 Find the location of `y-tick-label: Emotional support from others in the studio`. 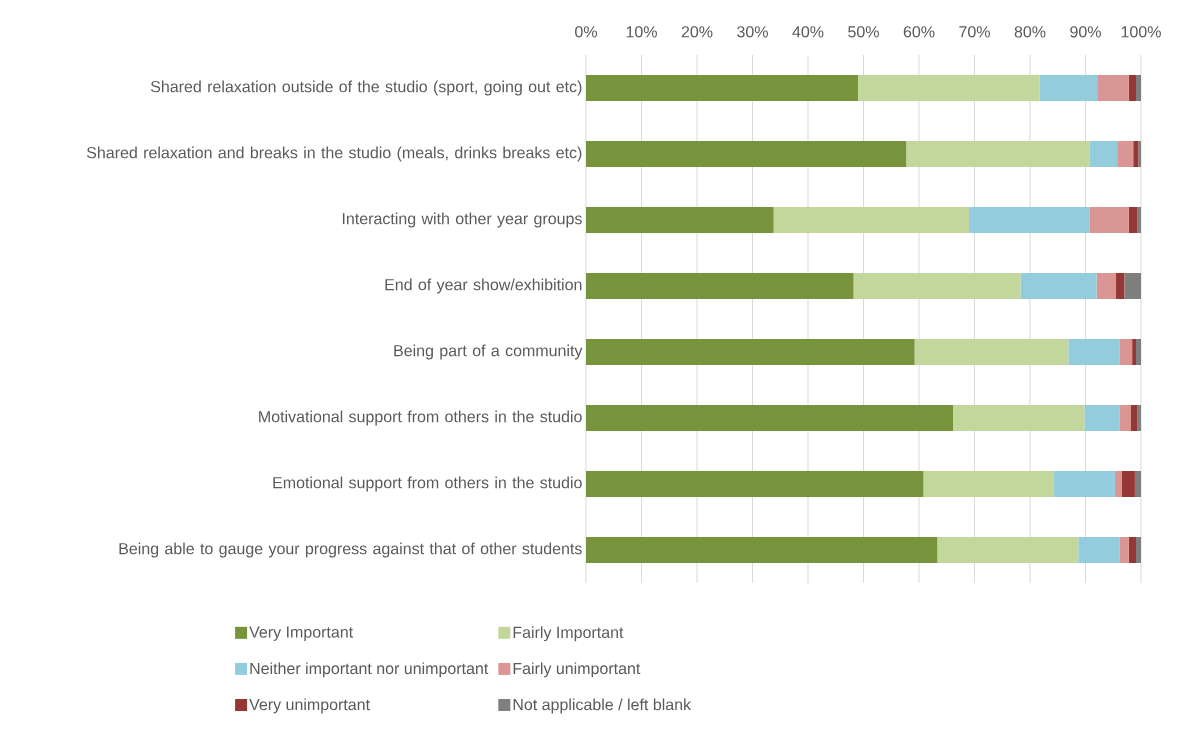

y-tick-label: Emotional support from others in the studio is located at coordinates (427, 484).